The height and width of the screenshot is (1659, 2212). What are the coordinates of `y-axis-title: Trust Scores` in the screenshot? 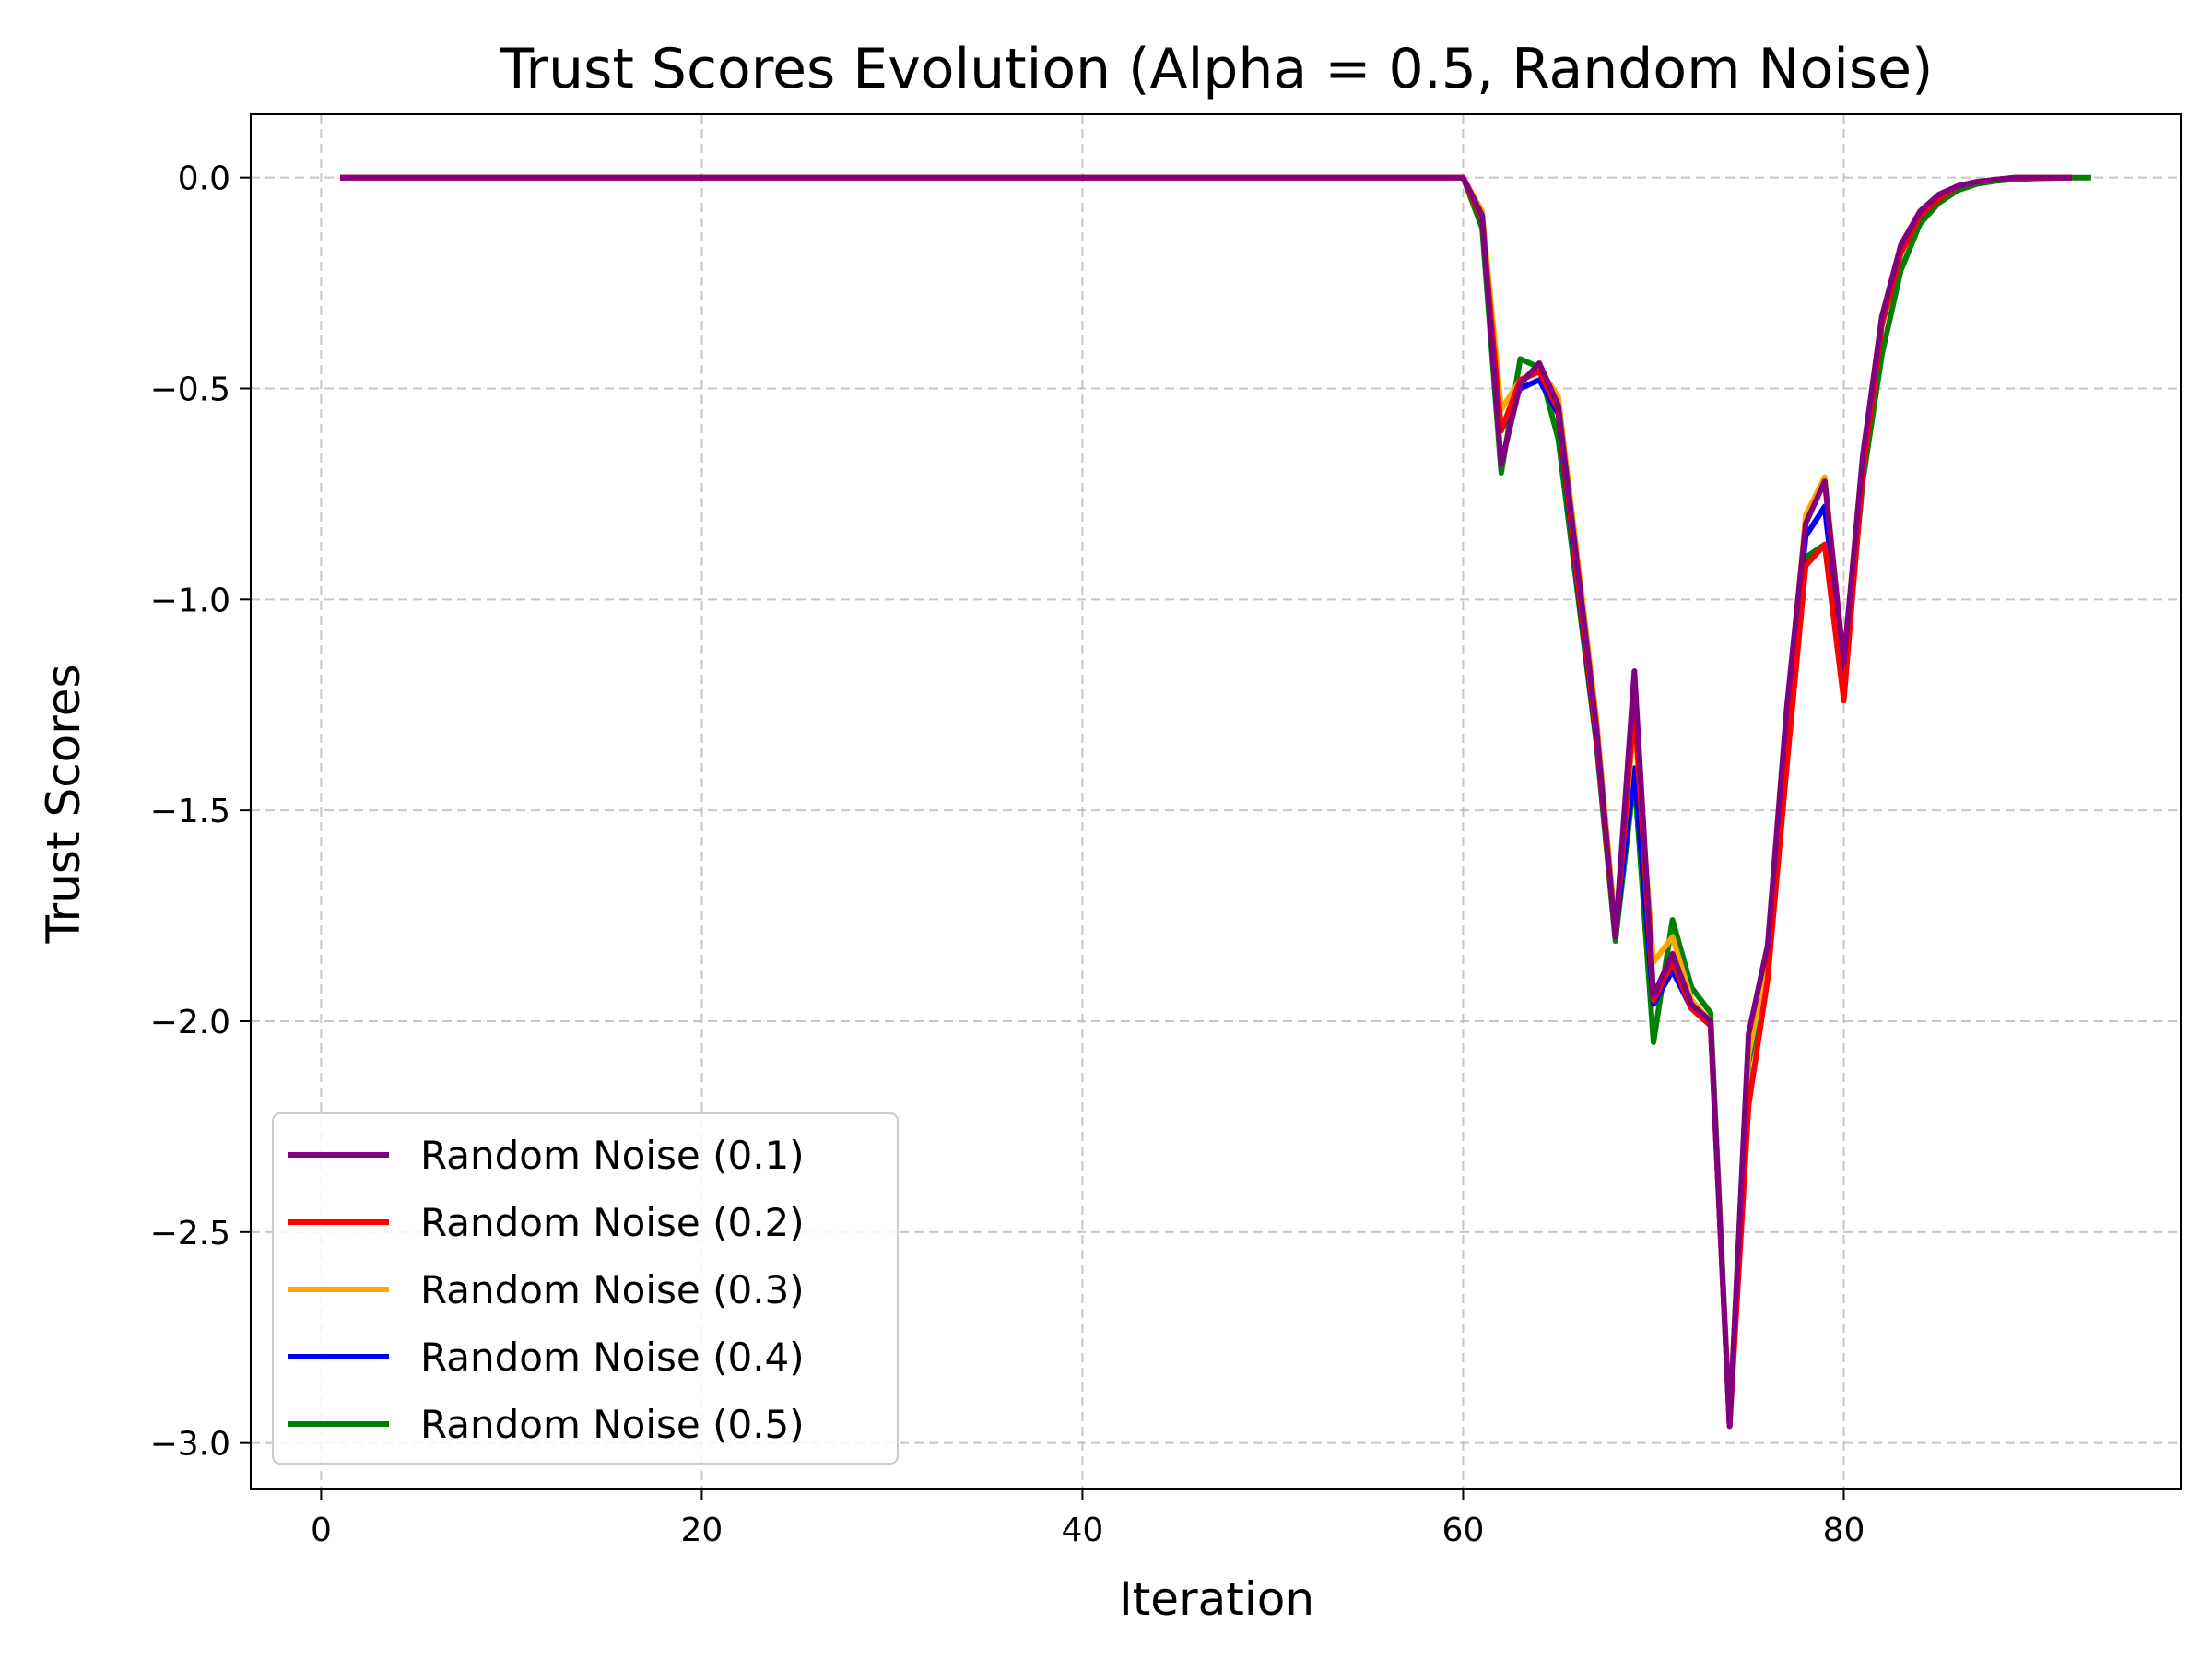 It's located at (63, 804).